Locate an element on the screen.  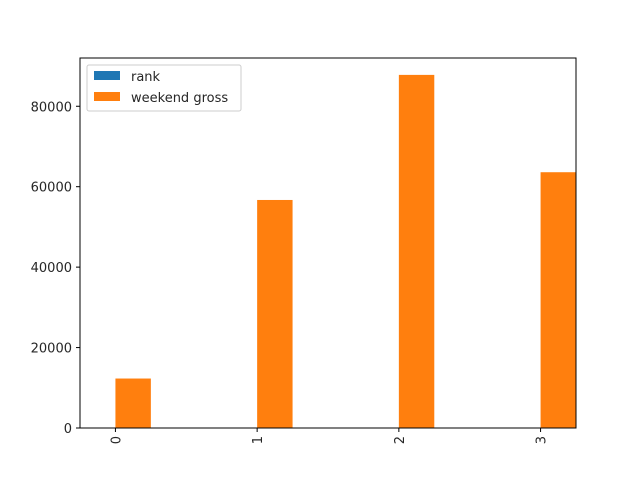
x-tick-label: 2 is located at coordinates (400, 440).